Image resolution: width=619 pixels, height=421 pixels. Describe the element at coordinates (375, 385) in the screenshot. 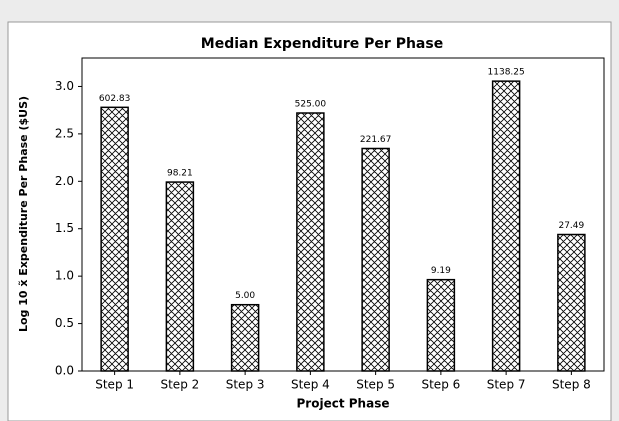

I see `x-tick-label: Step 5` at that location.